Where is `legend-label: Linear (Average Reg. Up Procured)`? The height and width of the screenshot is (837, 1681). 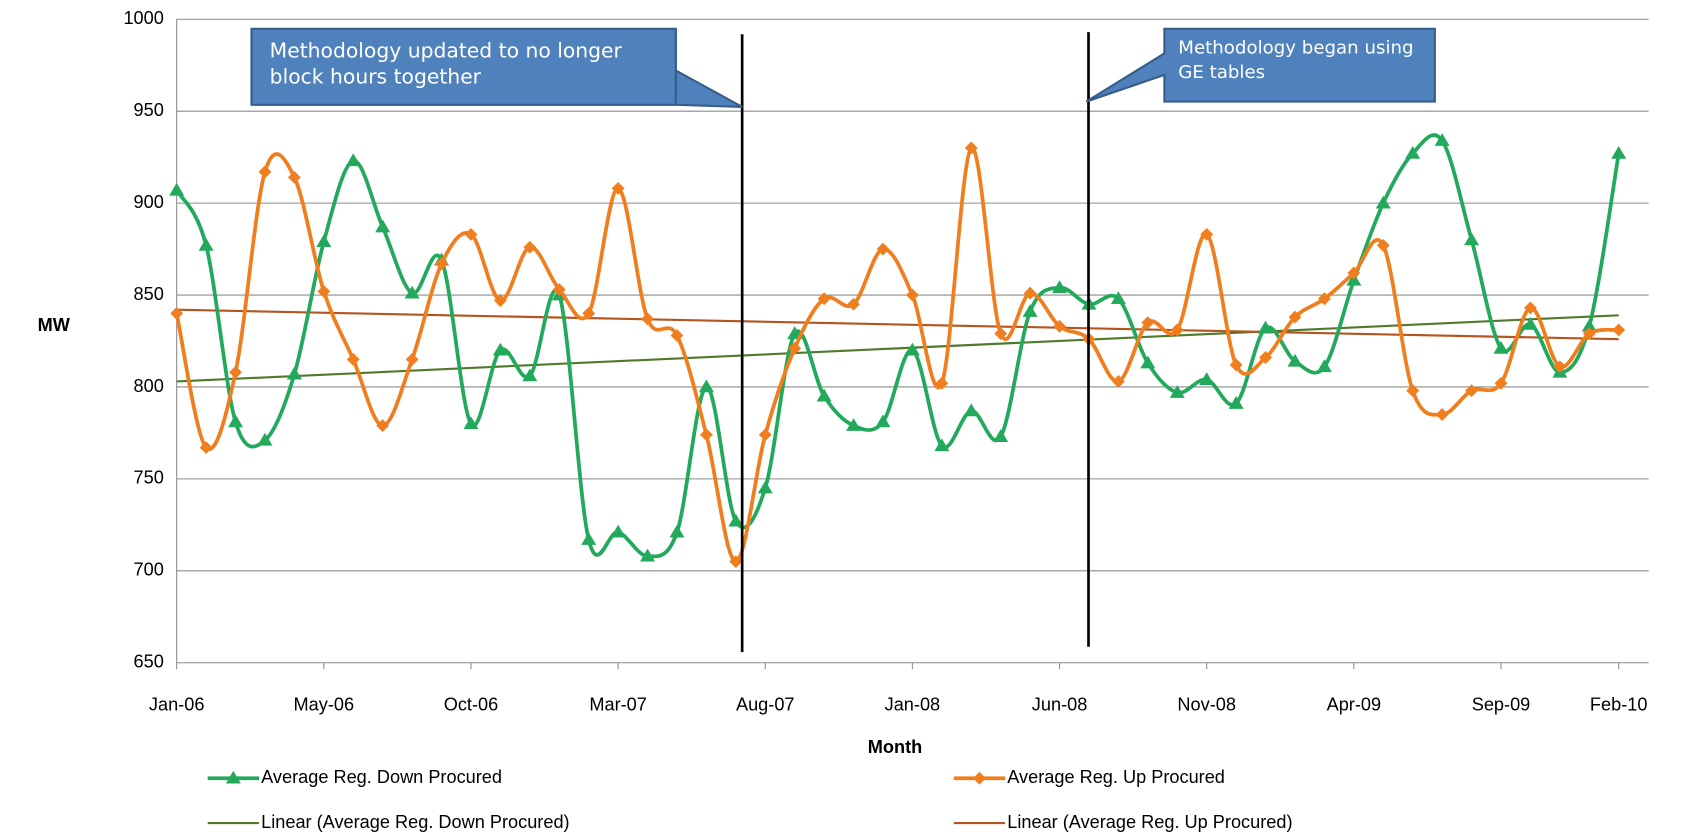 legend-label: Linear (Average Reg. Up Procured) is located at coordinates (1149, 822).